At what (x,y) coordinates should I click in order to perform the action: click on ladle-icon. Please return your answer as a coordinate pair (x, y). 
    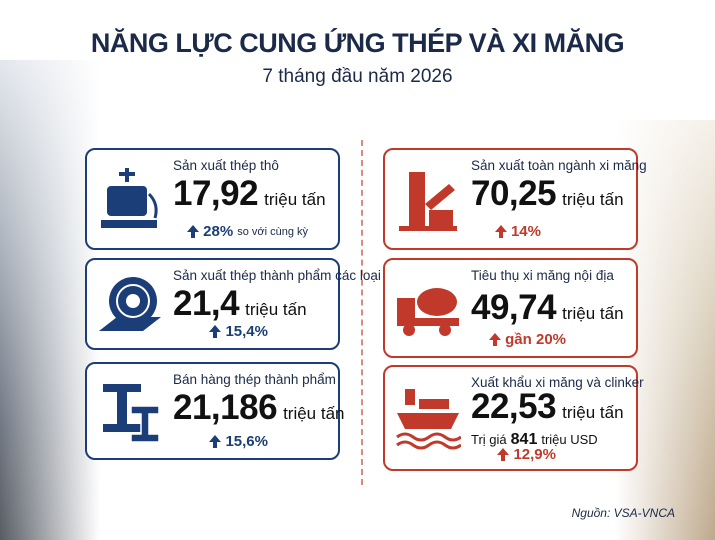
    Looking at the image, I should click on (129, 198).